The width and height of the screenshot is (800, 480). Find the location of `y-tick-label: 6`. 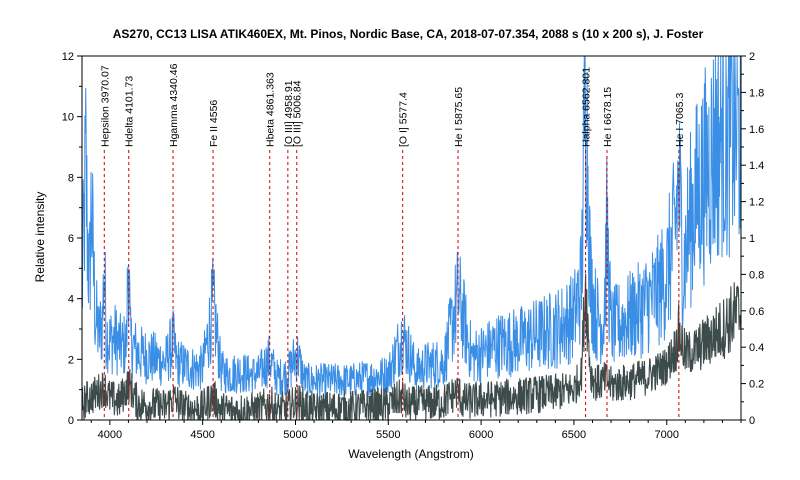

y-tick-label: 6 is located at coordinates (71, 239).